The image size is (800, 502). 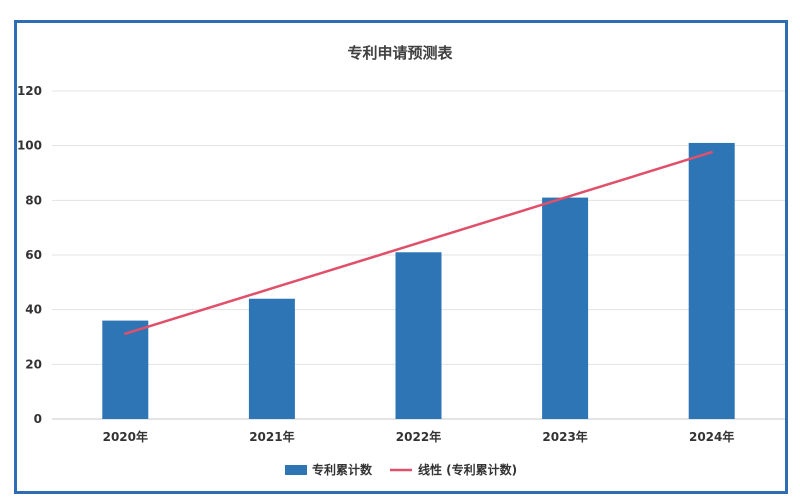 I want to click on y-axis-ticks: 0 20 40 60 80 100 120, so click(x=29, y=255).